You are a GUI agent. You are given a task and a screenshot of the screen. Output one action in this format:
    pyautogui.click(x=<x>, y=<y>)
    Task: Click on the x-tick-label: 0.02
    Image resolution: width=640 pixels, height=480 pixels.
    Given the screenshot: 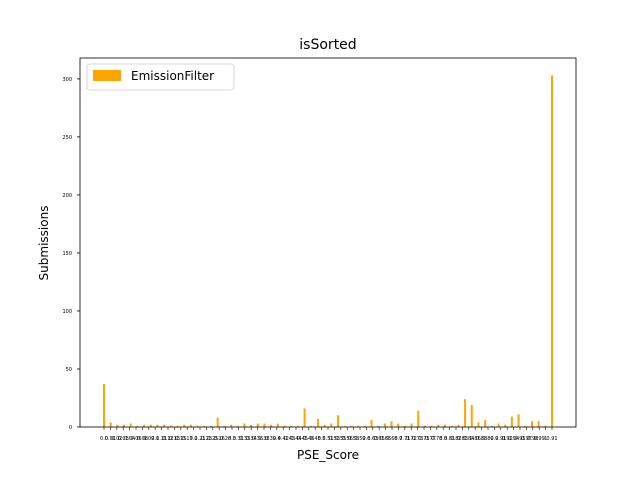 What is the action you would take?
    pyautogui.click(x=116, y=439)
    